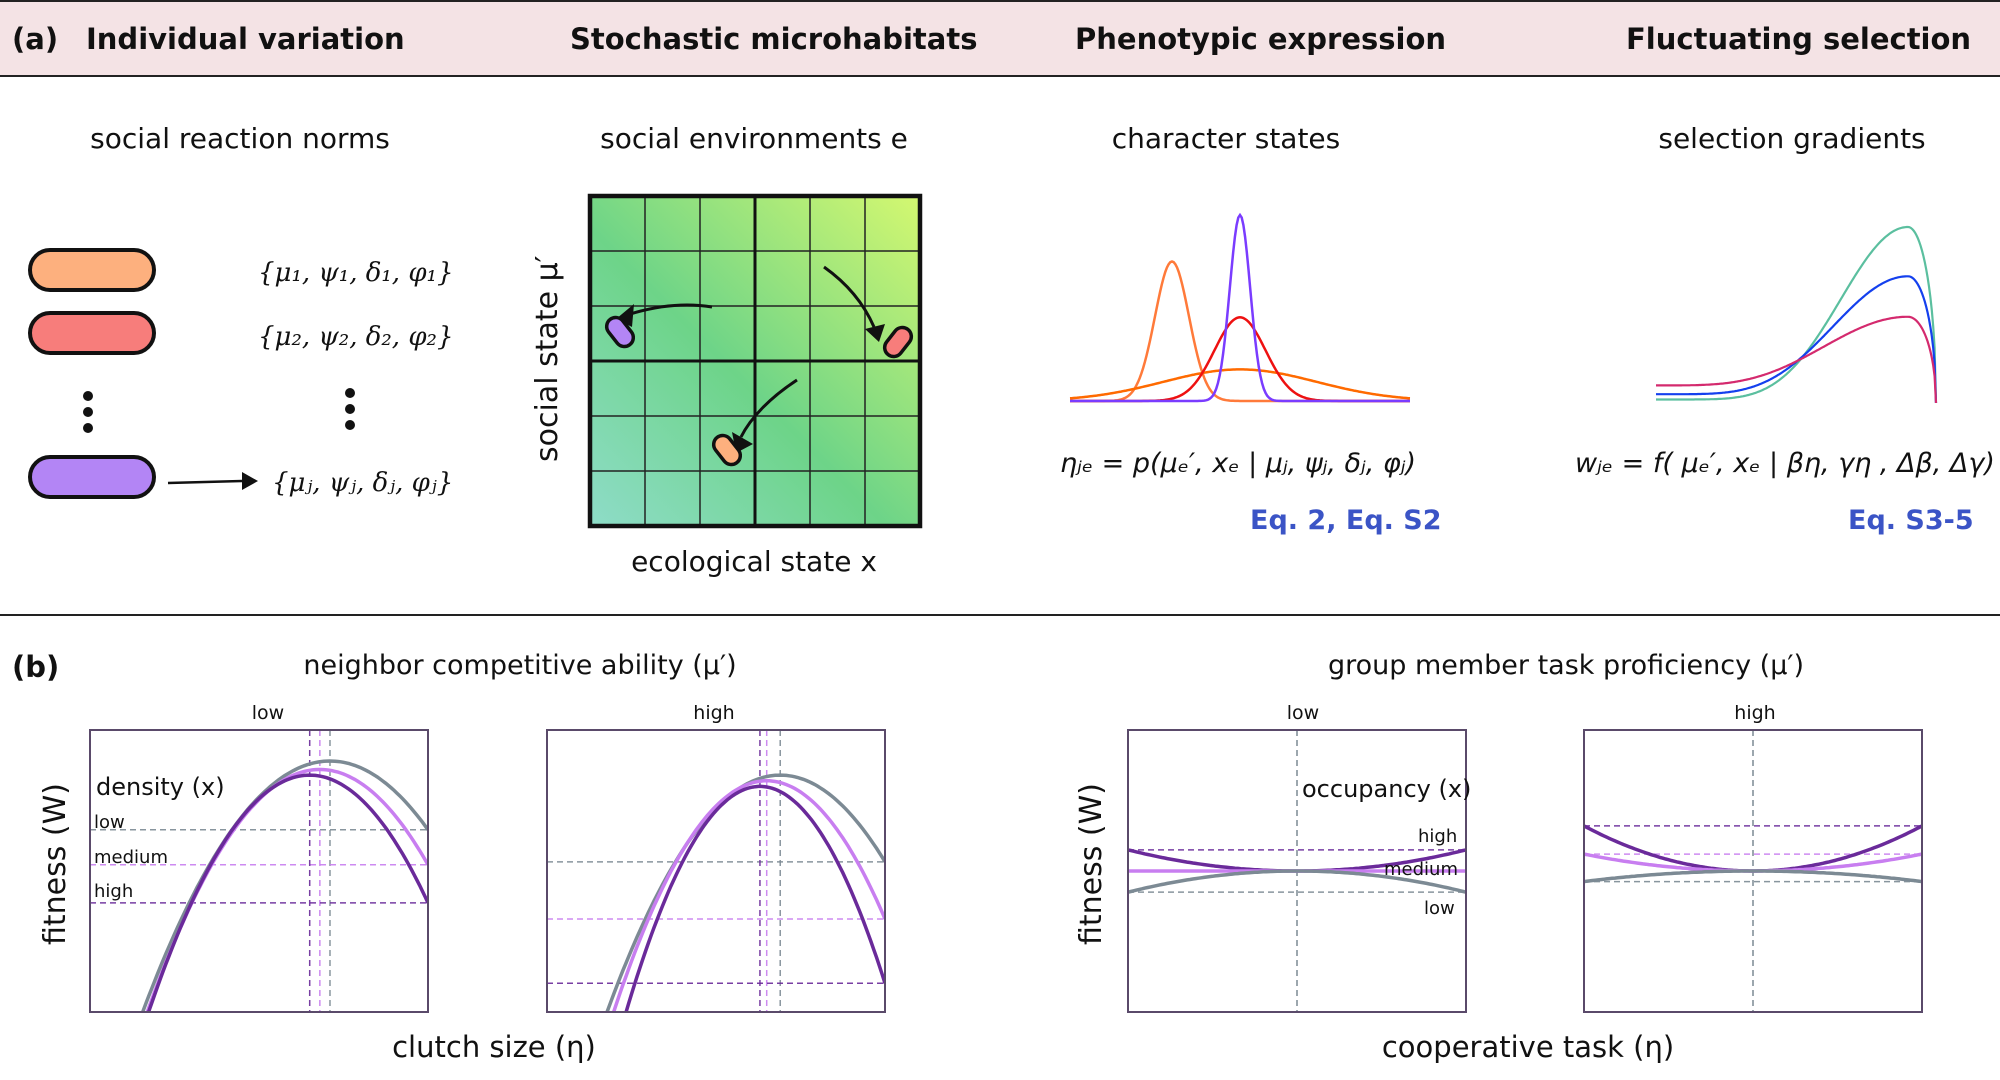 The width and height of the screenshot is (2000, 1080). What do you see at coordinates (205, 482) in the screenshot?
I see `arrow-line` at bounding box center [205, 482].